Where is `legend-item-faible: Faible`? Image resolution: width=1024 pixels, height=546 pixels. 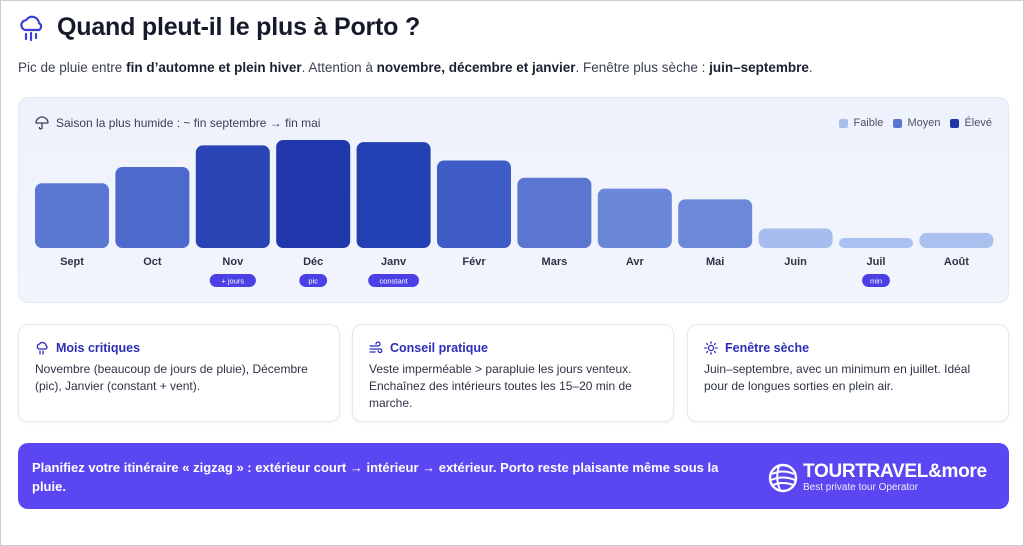 legend-item-faible: Faible is located at coordinates (861, 123).